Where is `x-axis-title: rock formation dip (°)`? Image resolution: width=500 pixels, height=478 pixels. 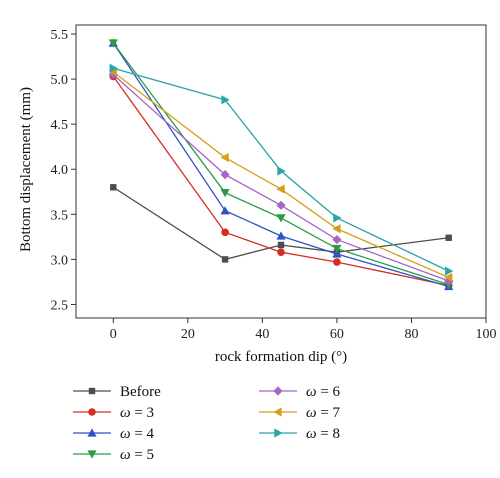 x-axis-title: rock formation dip (°) is located at coordinates (281, 357).